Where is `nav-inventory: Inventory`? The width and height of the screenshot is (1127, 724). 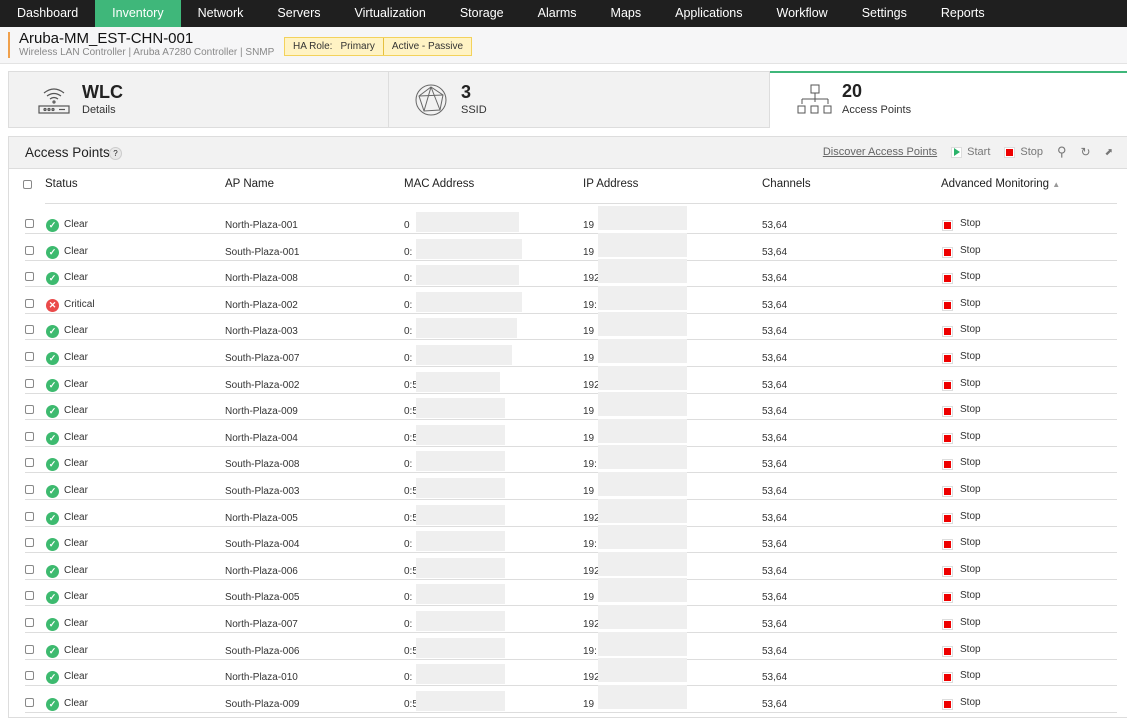 nav-inventory: Inventory is located at coordinates (138, 13).